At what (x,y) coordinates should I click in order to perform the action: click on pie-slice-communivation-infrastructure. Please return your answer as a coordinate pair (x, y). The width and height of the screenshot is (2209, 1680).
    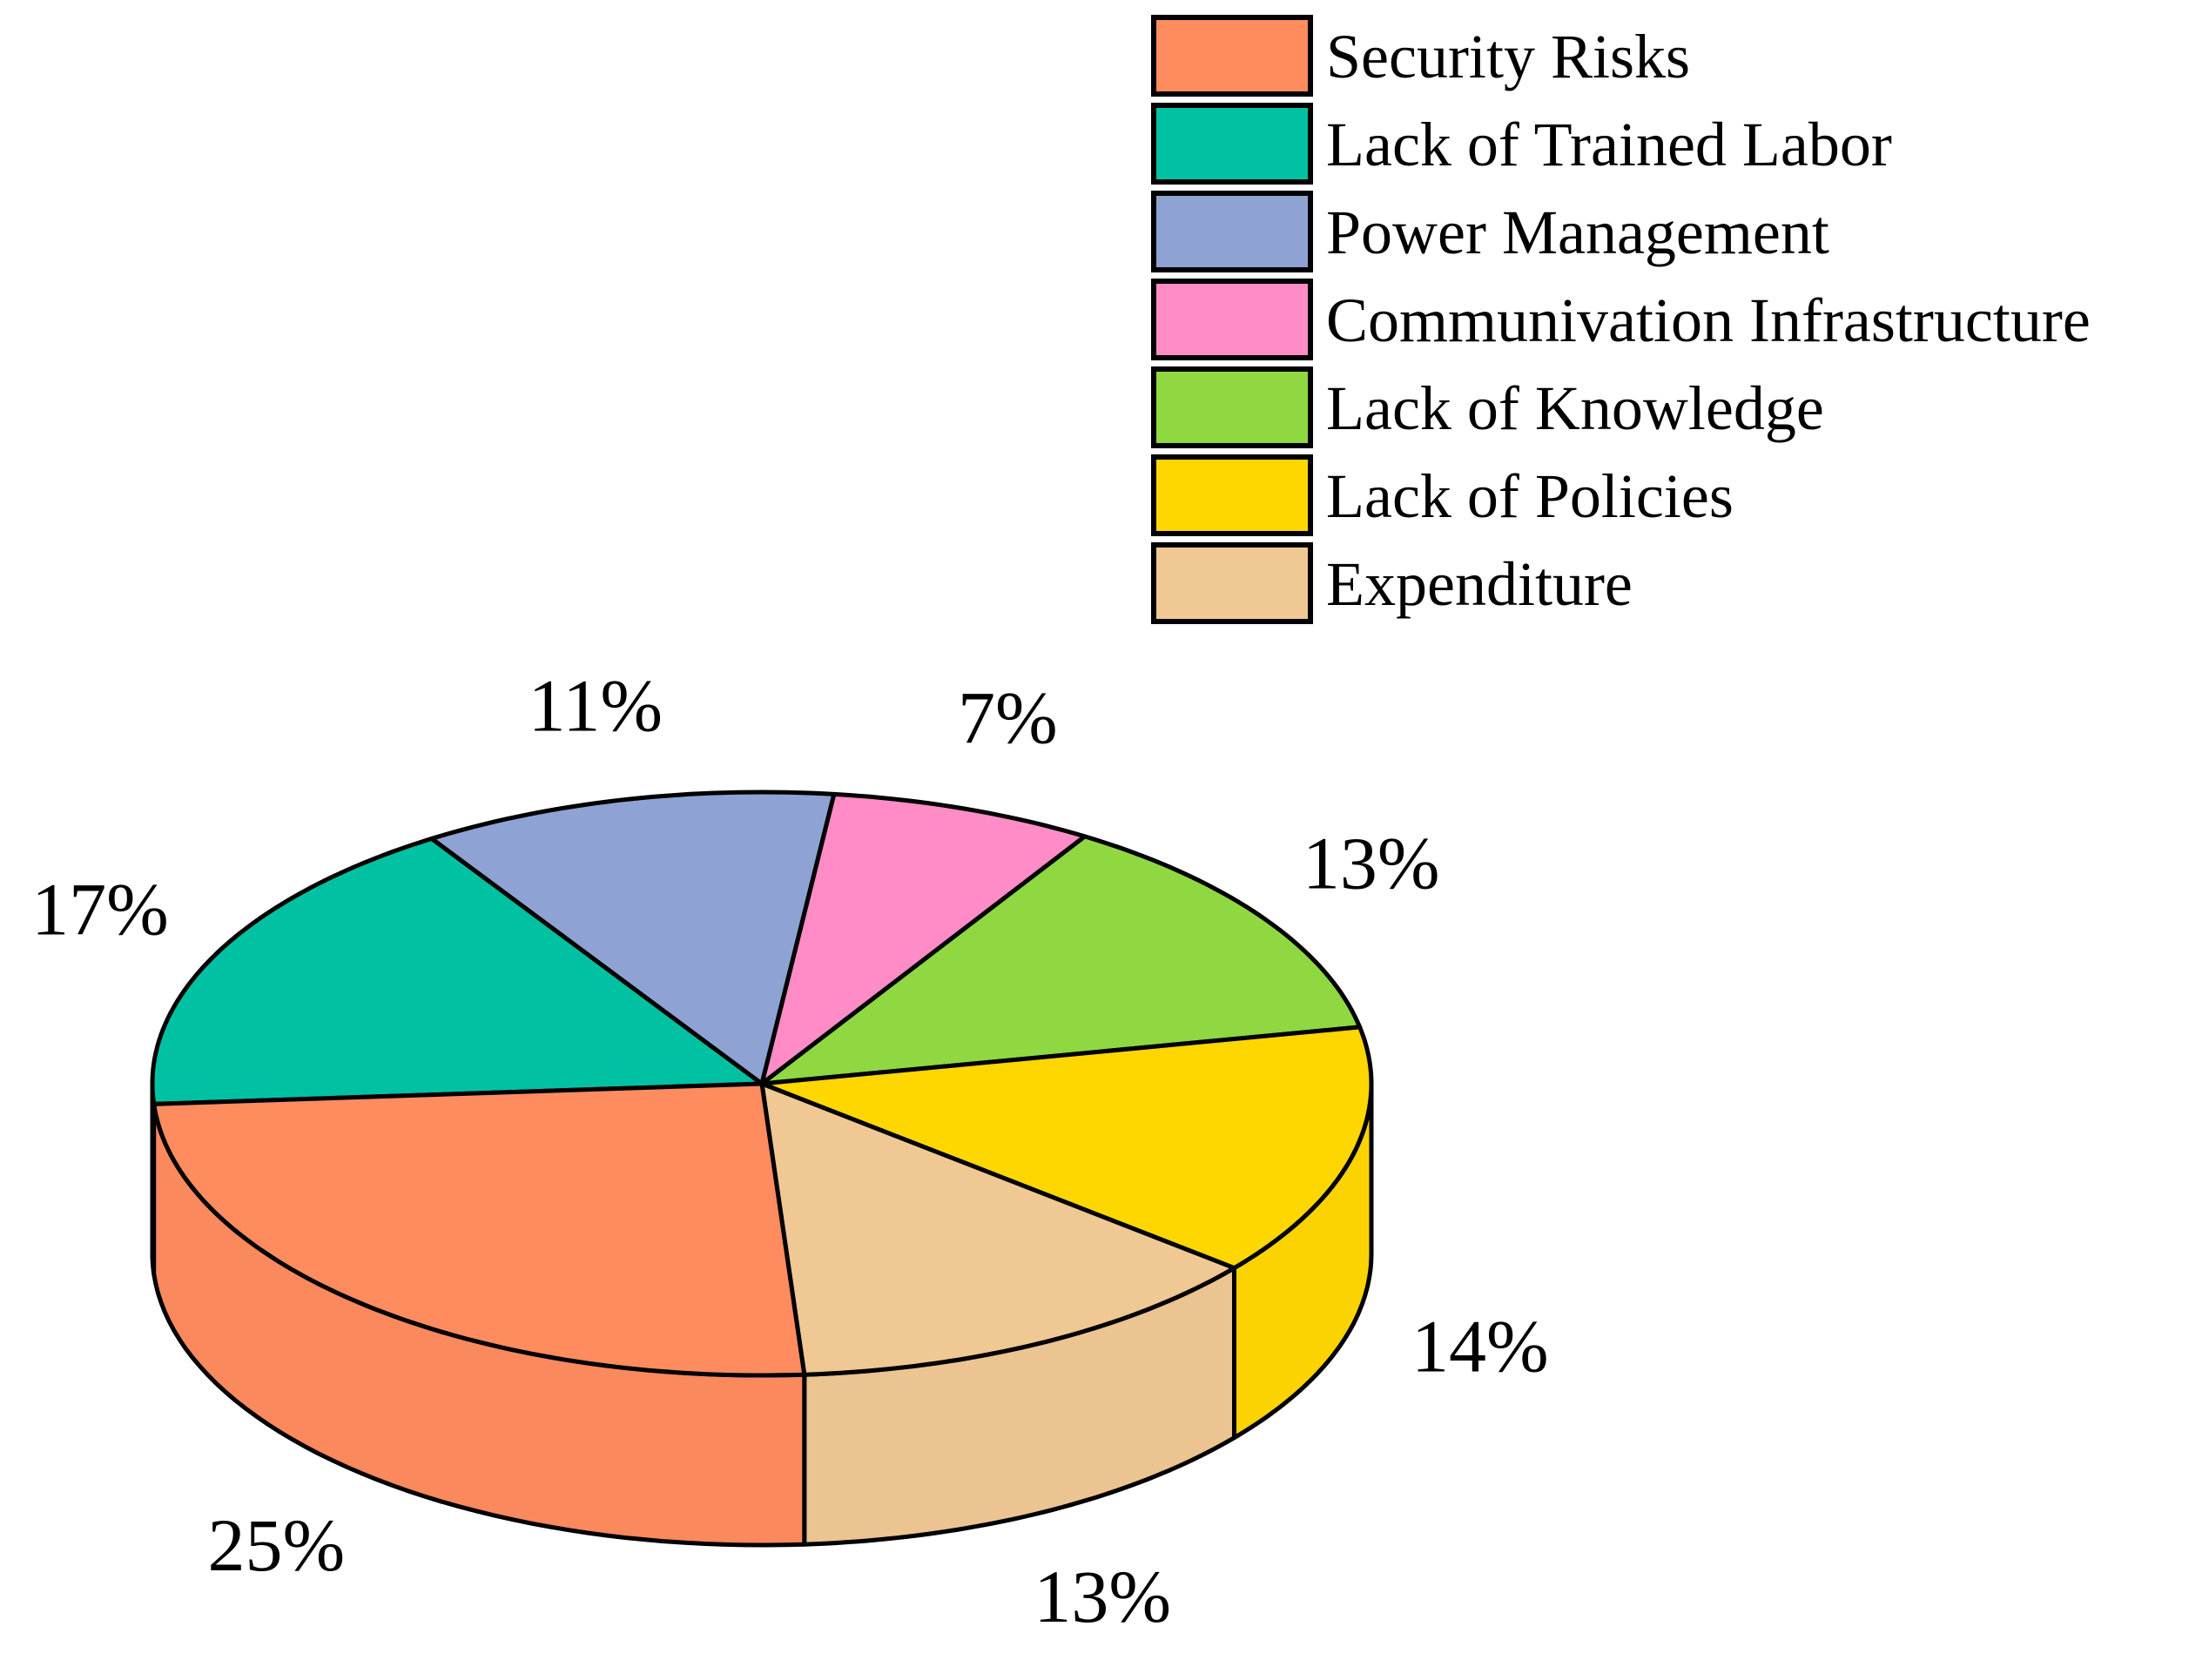
    Looking at the image, I should click on (924, 938).